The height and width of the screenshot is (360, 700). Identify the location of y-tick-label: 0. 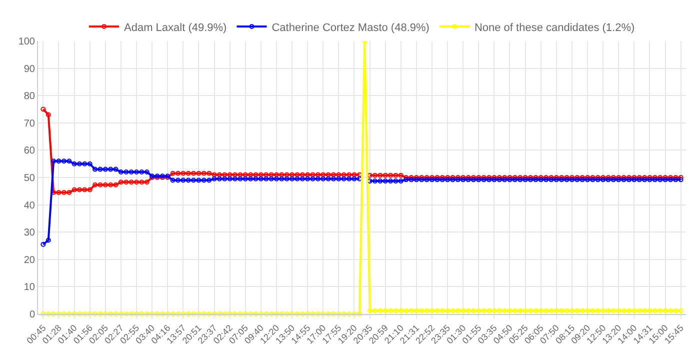
(32, 315).